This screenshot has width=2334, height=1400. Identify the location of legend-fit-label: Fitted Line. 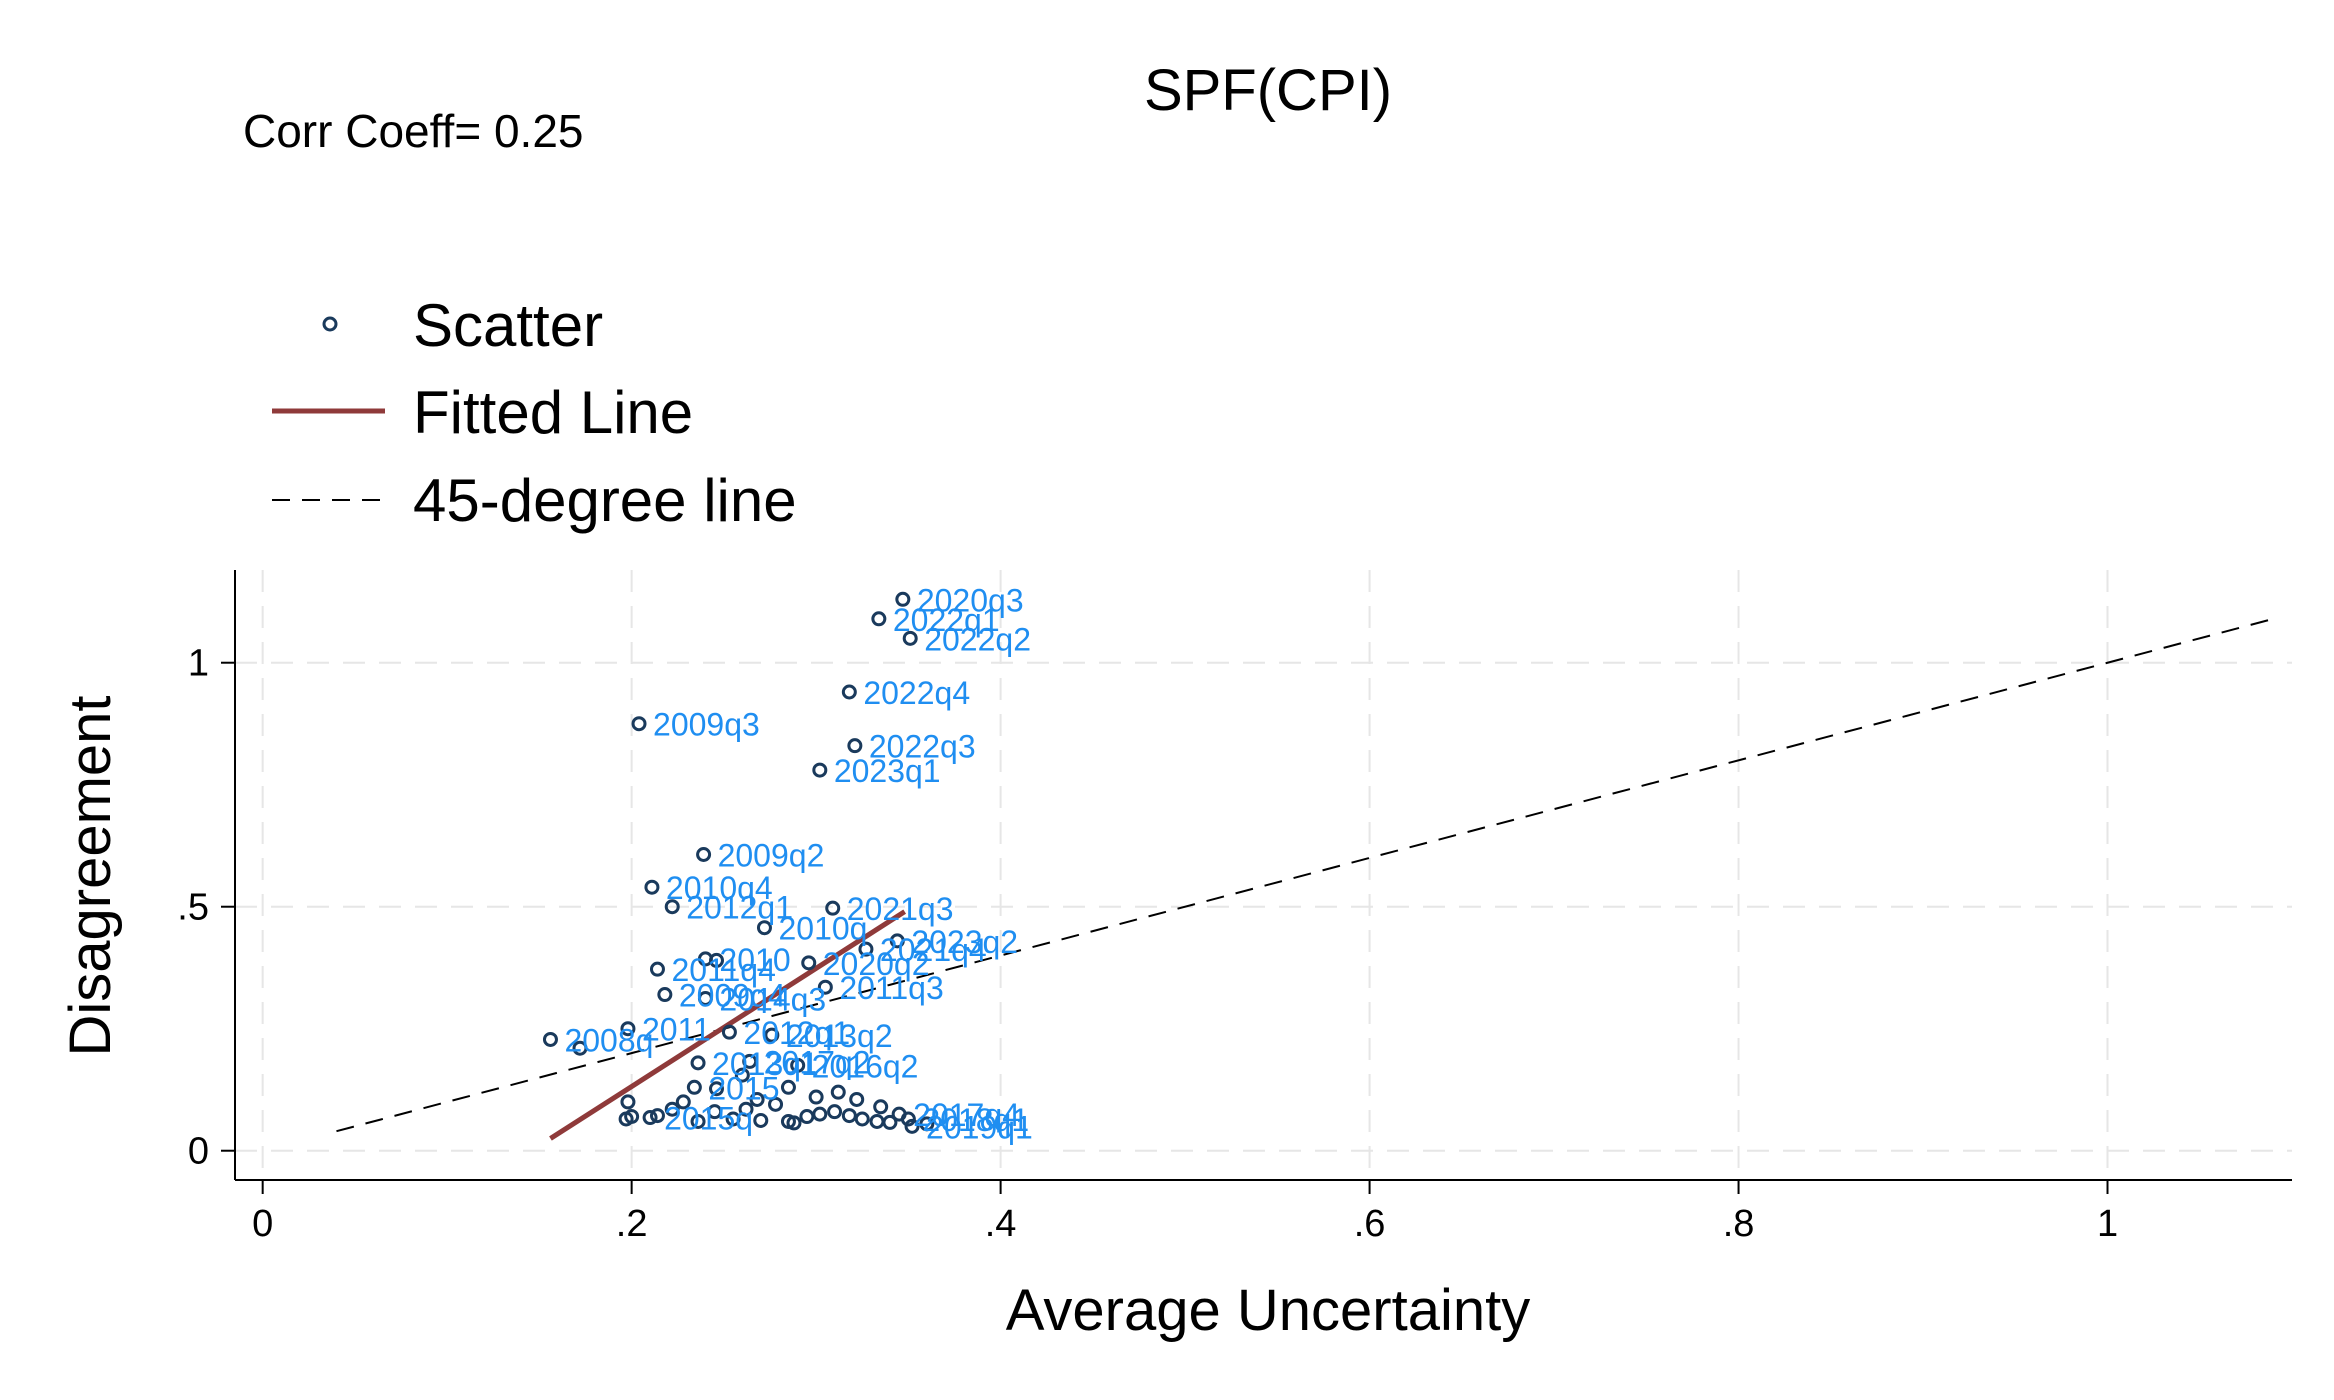
(553, 412).